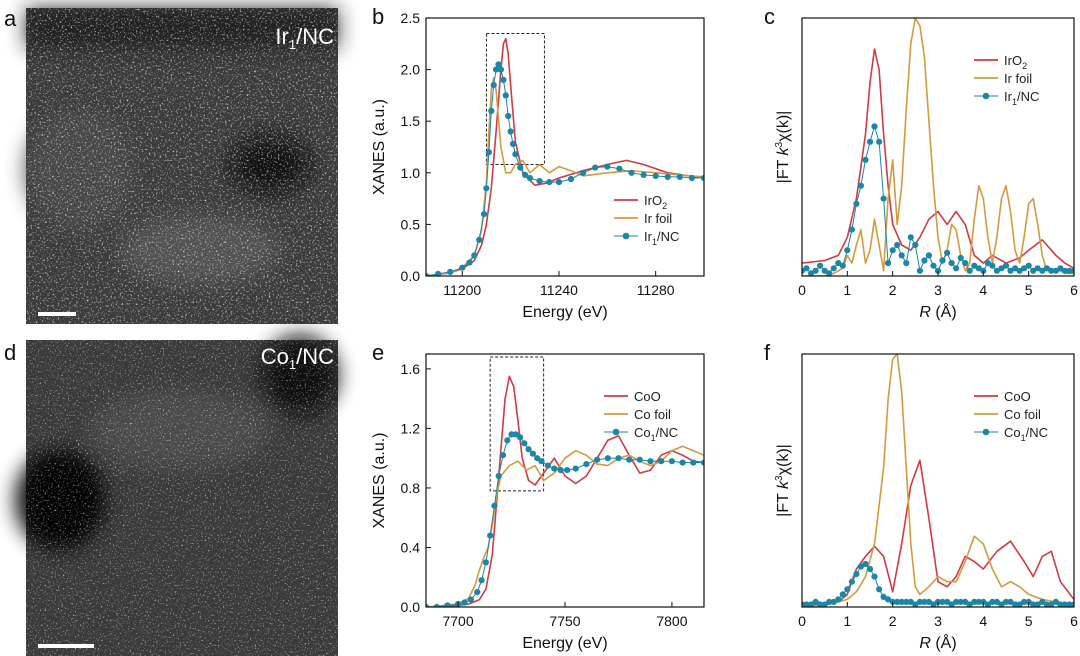 This screenshot has width=1080, height=656. I want to click on panel-letter-c: c, so click(769, 16).